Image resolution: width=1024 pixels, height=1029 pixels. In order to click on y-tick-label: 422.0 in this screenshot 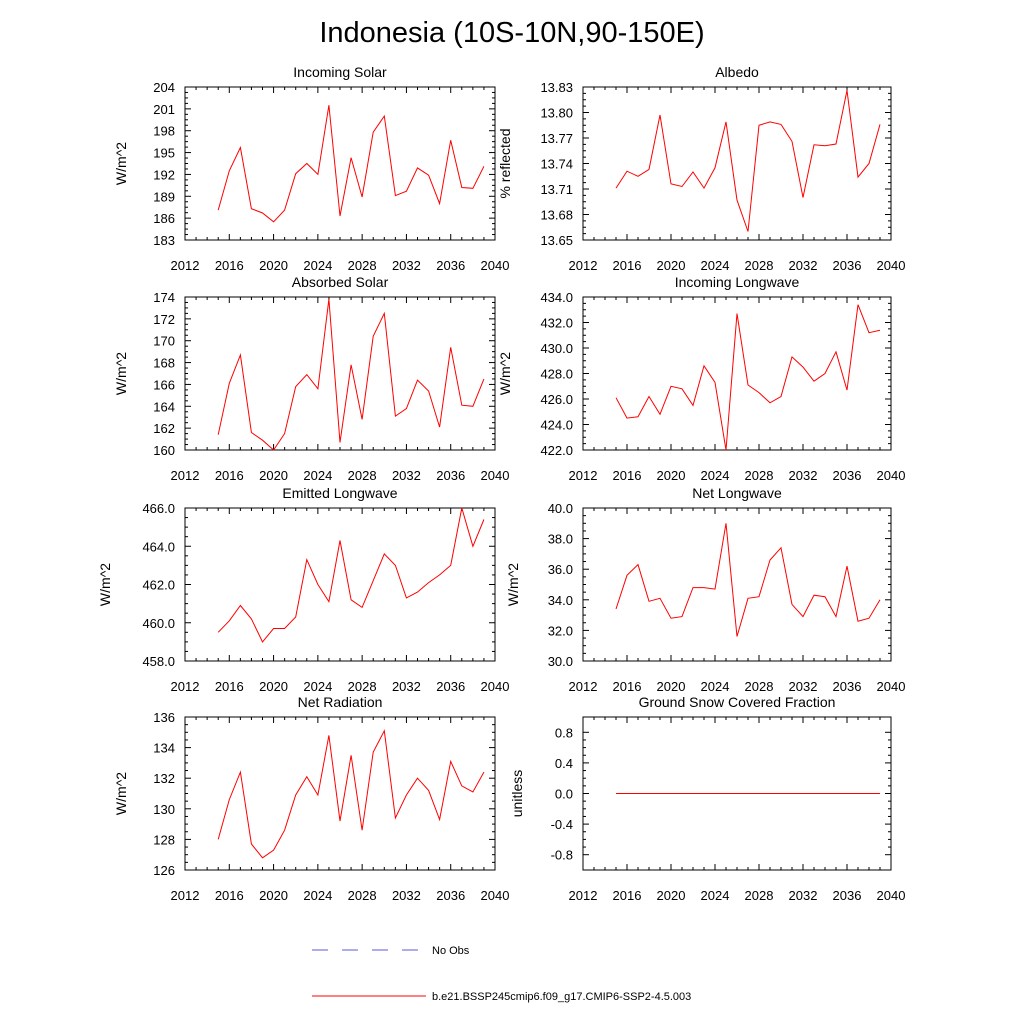, I will do `click(556, 450)`.